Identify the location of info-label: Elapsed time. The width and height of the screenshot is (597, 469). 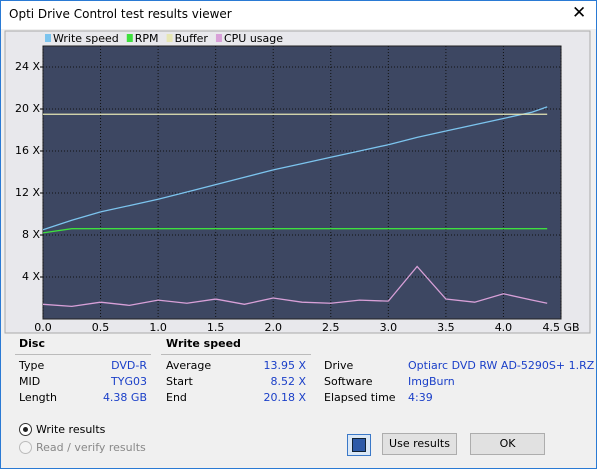
(360, 397).